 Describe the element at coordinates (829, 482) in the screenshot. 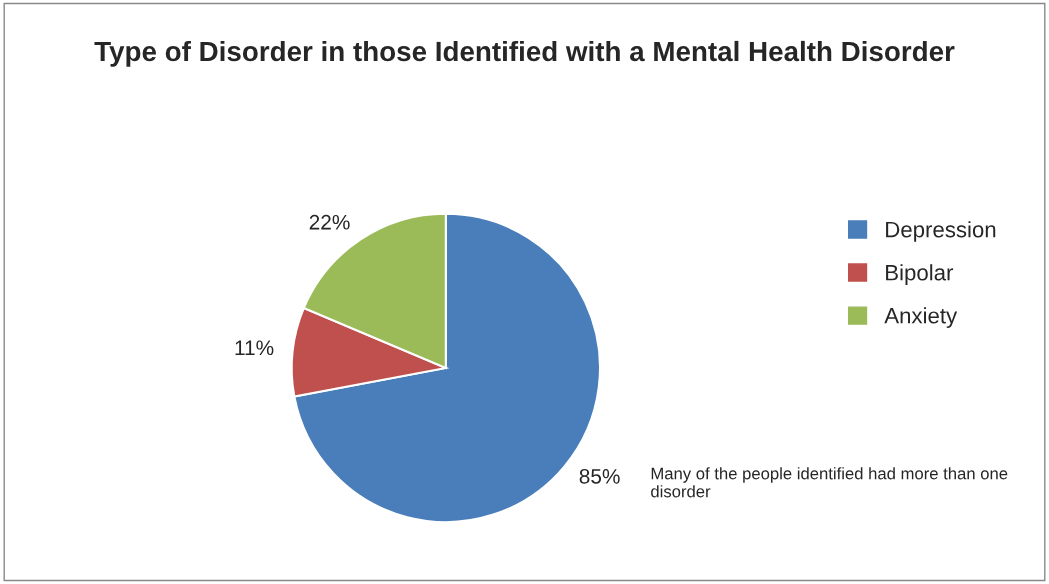

I see `text: Many of the people identified had more than one disorder` at that location.